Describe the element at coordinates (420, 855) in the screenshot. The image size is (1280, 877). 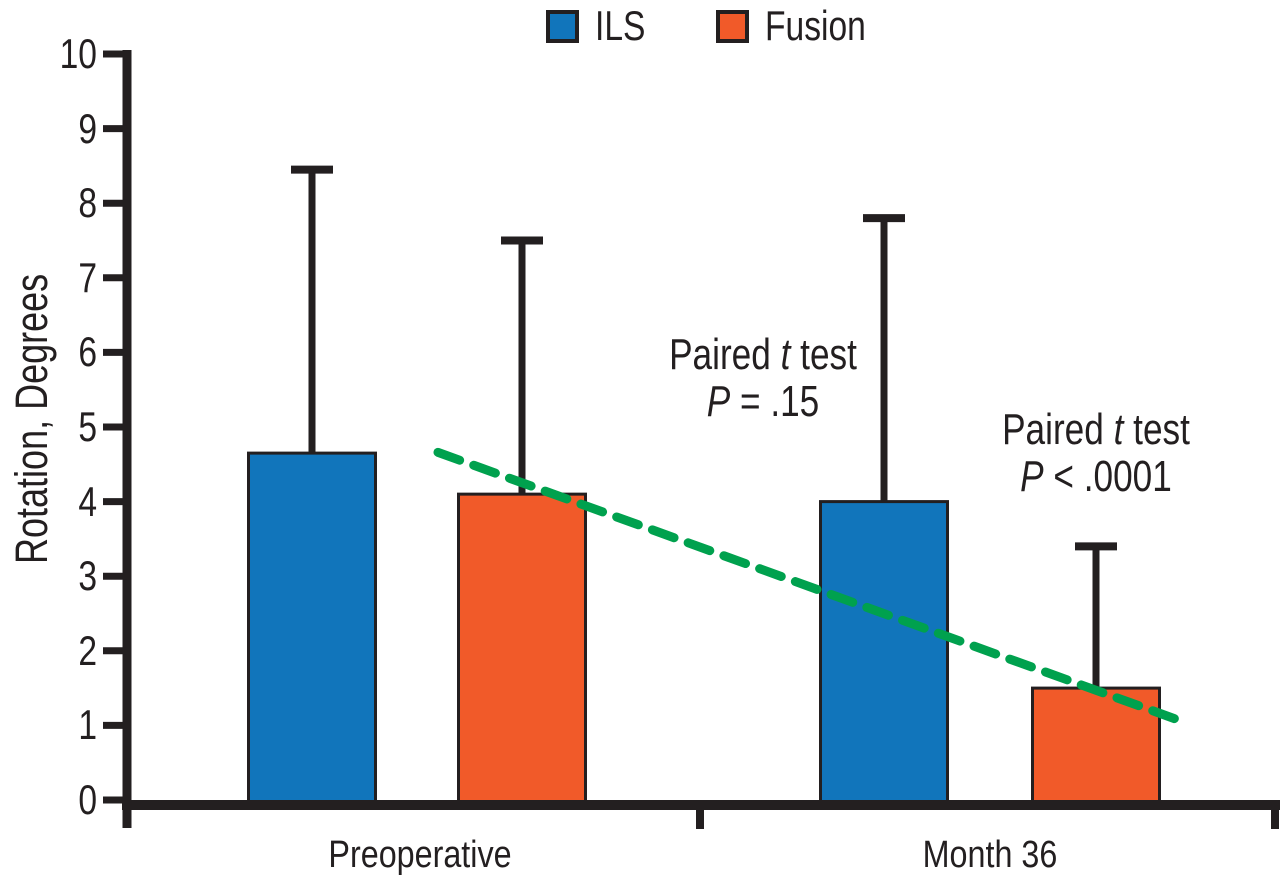
I see `x-category-label-preoperative: Preoperative` at that location.